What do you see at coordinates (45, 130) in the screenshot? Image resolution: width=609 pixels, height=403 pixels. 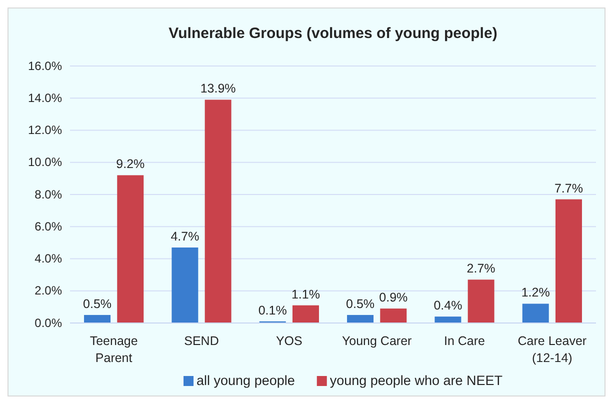 I see `y-tick-label: 12.0%` at bounding box center [45, 130].